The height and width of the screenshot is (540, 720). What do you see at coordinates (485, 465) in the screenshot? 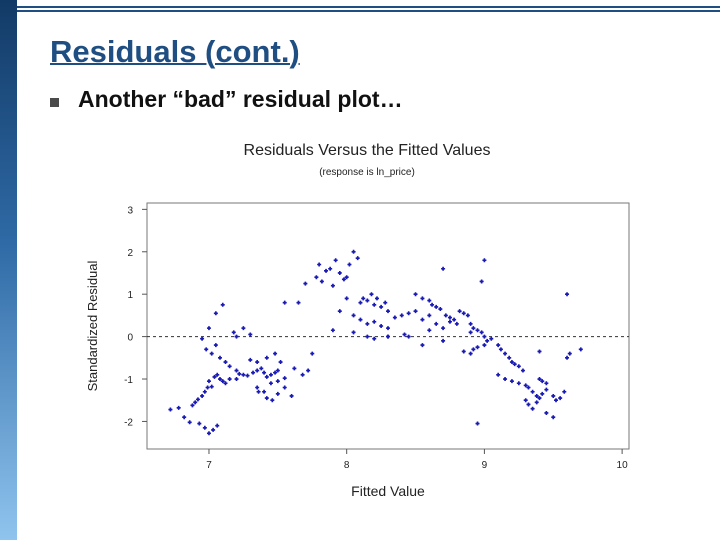
I see `x-tick-label: 9` at bounding box center [485, 465].